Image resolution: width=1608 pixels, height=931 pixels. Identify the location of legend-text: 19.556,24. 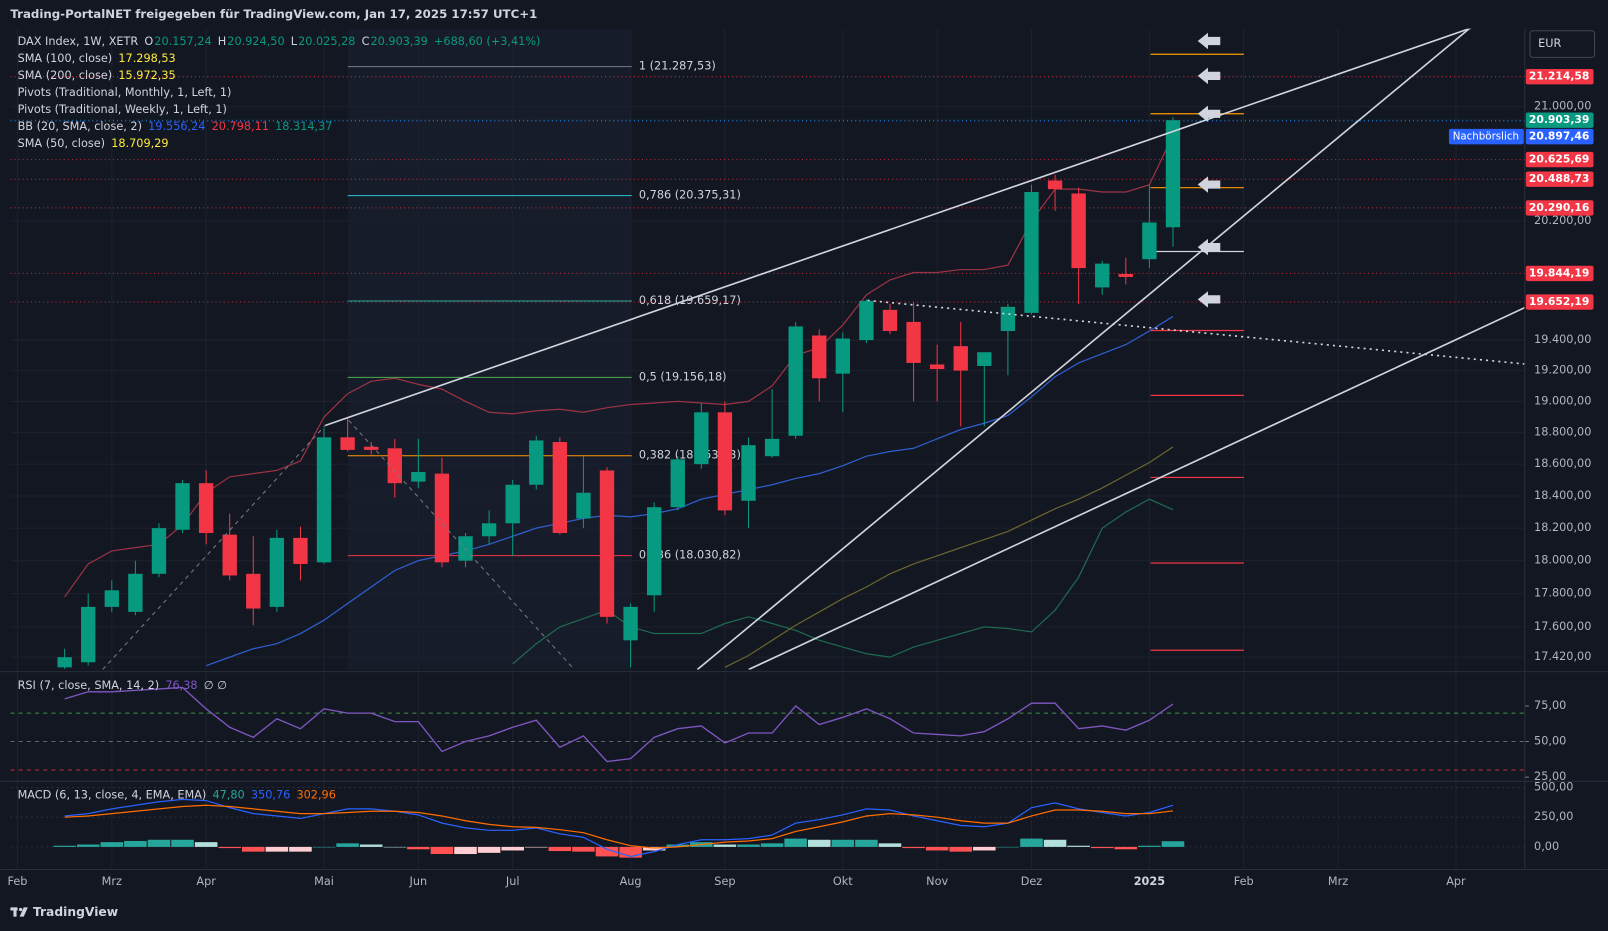
(176, 126).